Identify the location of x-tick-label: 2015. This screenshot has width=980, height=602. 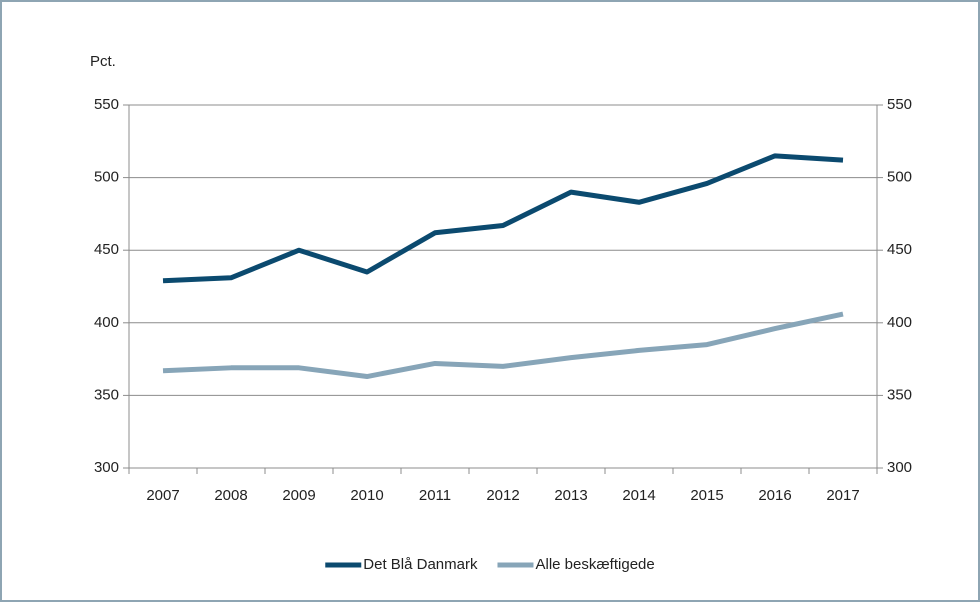
(706, 495).